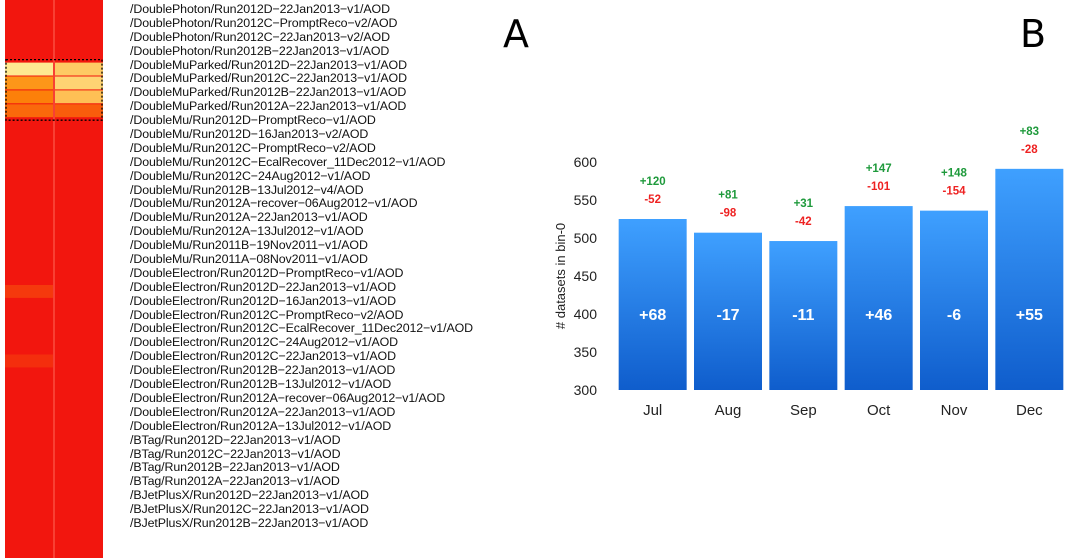  What do you see at coordinates (54, 279) in the screenshot?
I see `dataset-heatmap` at bounding box center [54, 279].